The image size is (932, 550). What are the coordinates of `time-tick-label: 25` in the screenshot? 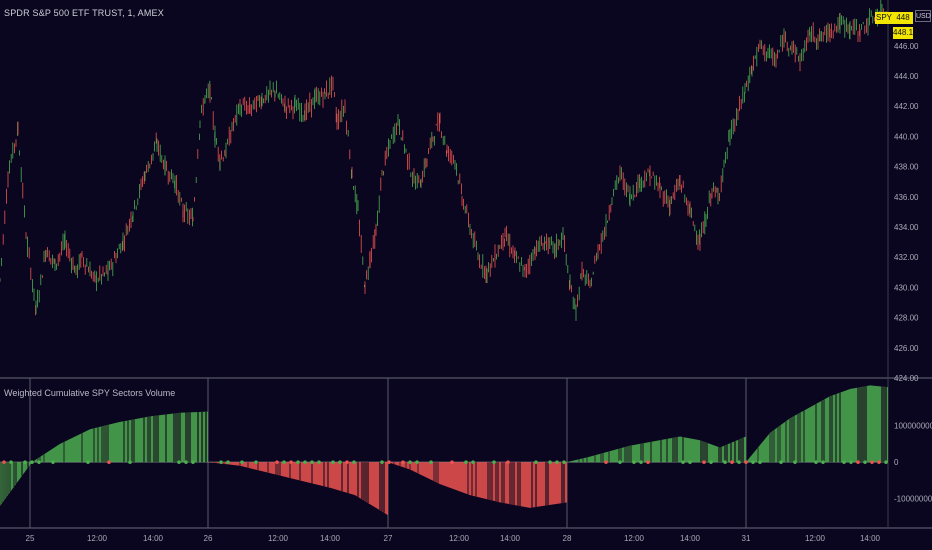 It's located at (30, 538).